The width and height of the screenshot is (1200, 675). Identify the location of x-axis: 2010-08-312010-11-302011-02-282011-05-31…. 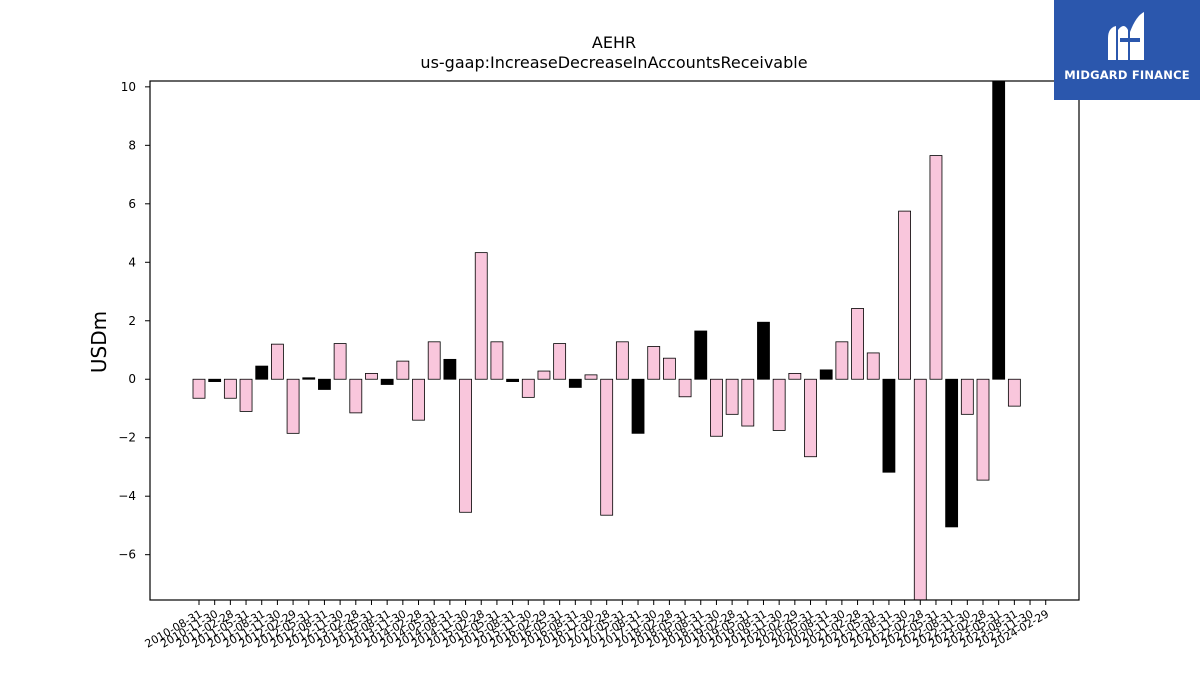
(597, 625).